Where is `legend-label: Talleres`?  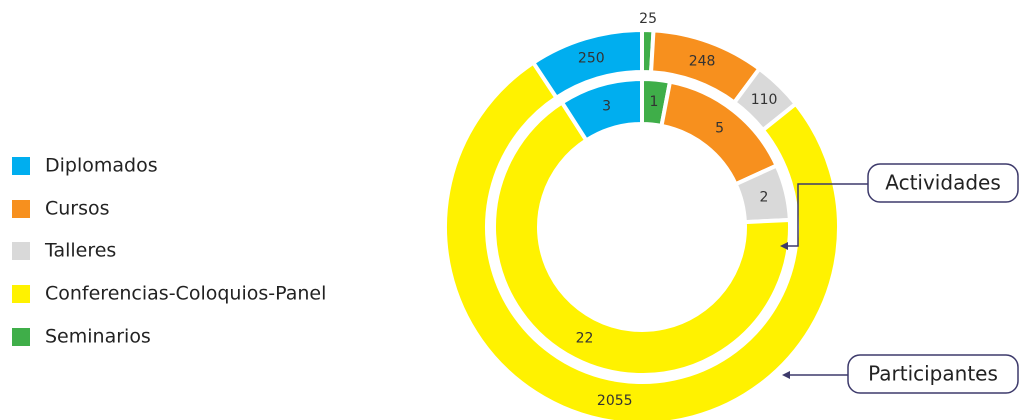
legend-label: Talleres is located at coordinates (80, 251).